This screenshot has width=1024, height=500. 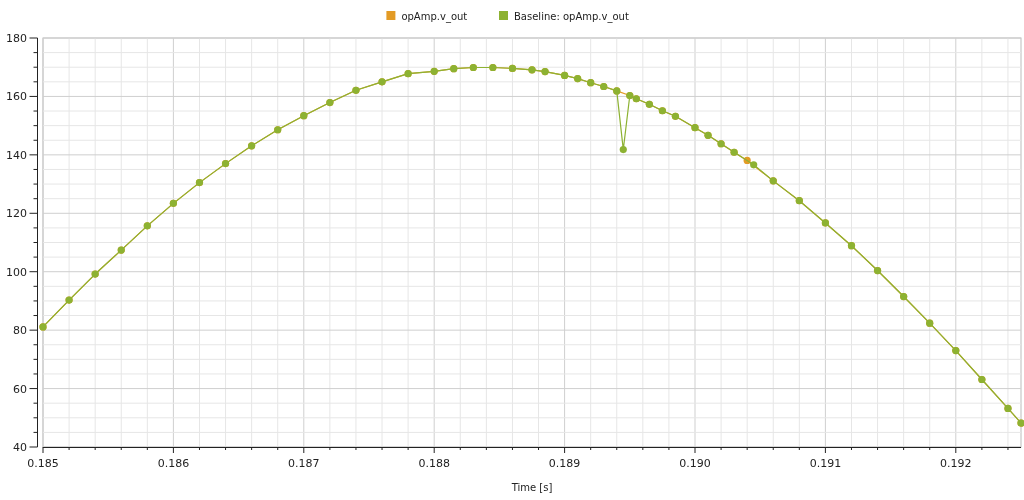 I want to click on legend-label: opAmp.v_out, so click(x=434, y=16).